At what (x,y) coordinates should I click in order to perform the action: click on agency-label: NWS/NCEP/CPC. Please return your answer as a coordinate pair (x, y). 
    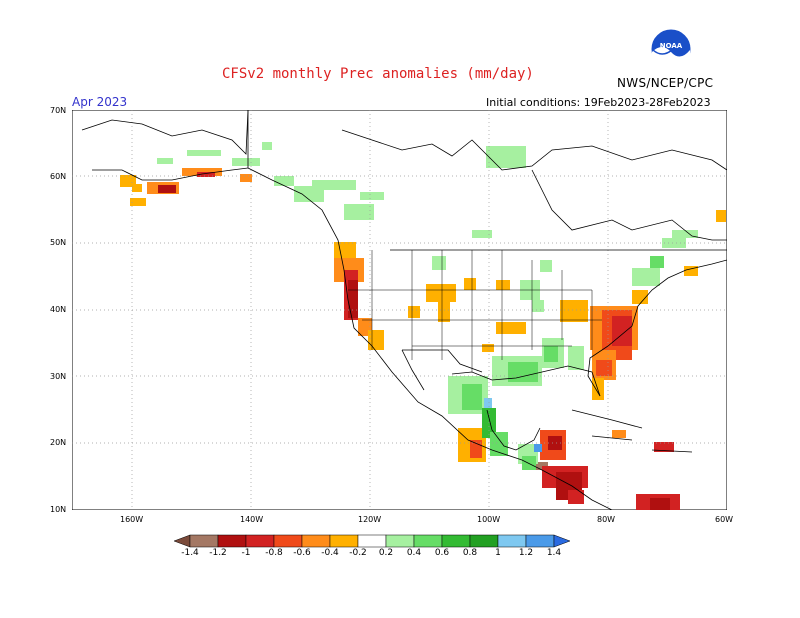
    Looking at the image, I should click on (665, 83).